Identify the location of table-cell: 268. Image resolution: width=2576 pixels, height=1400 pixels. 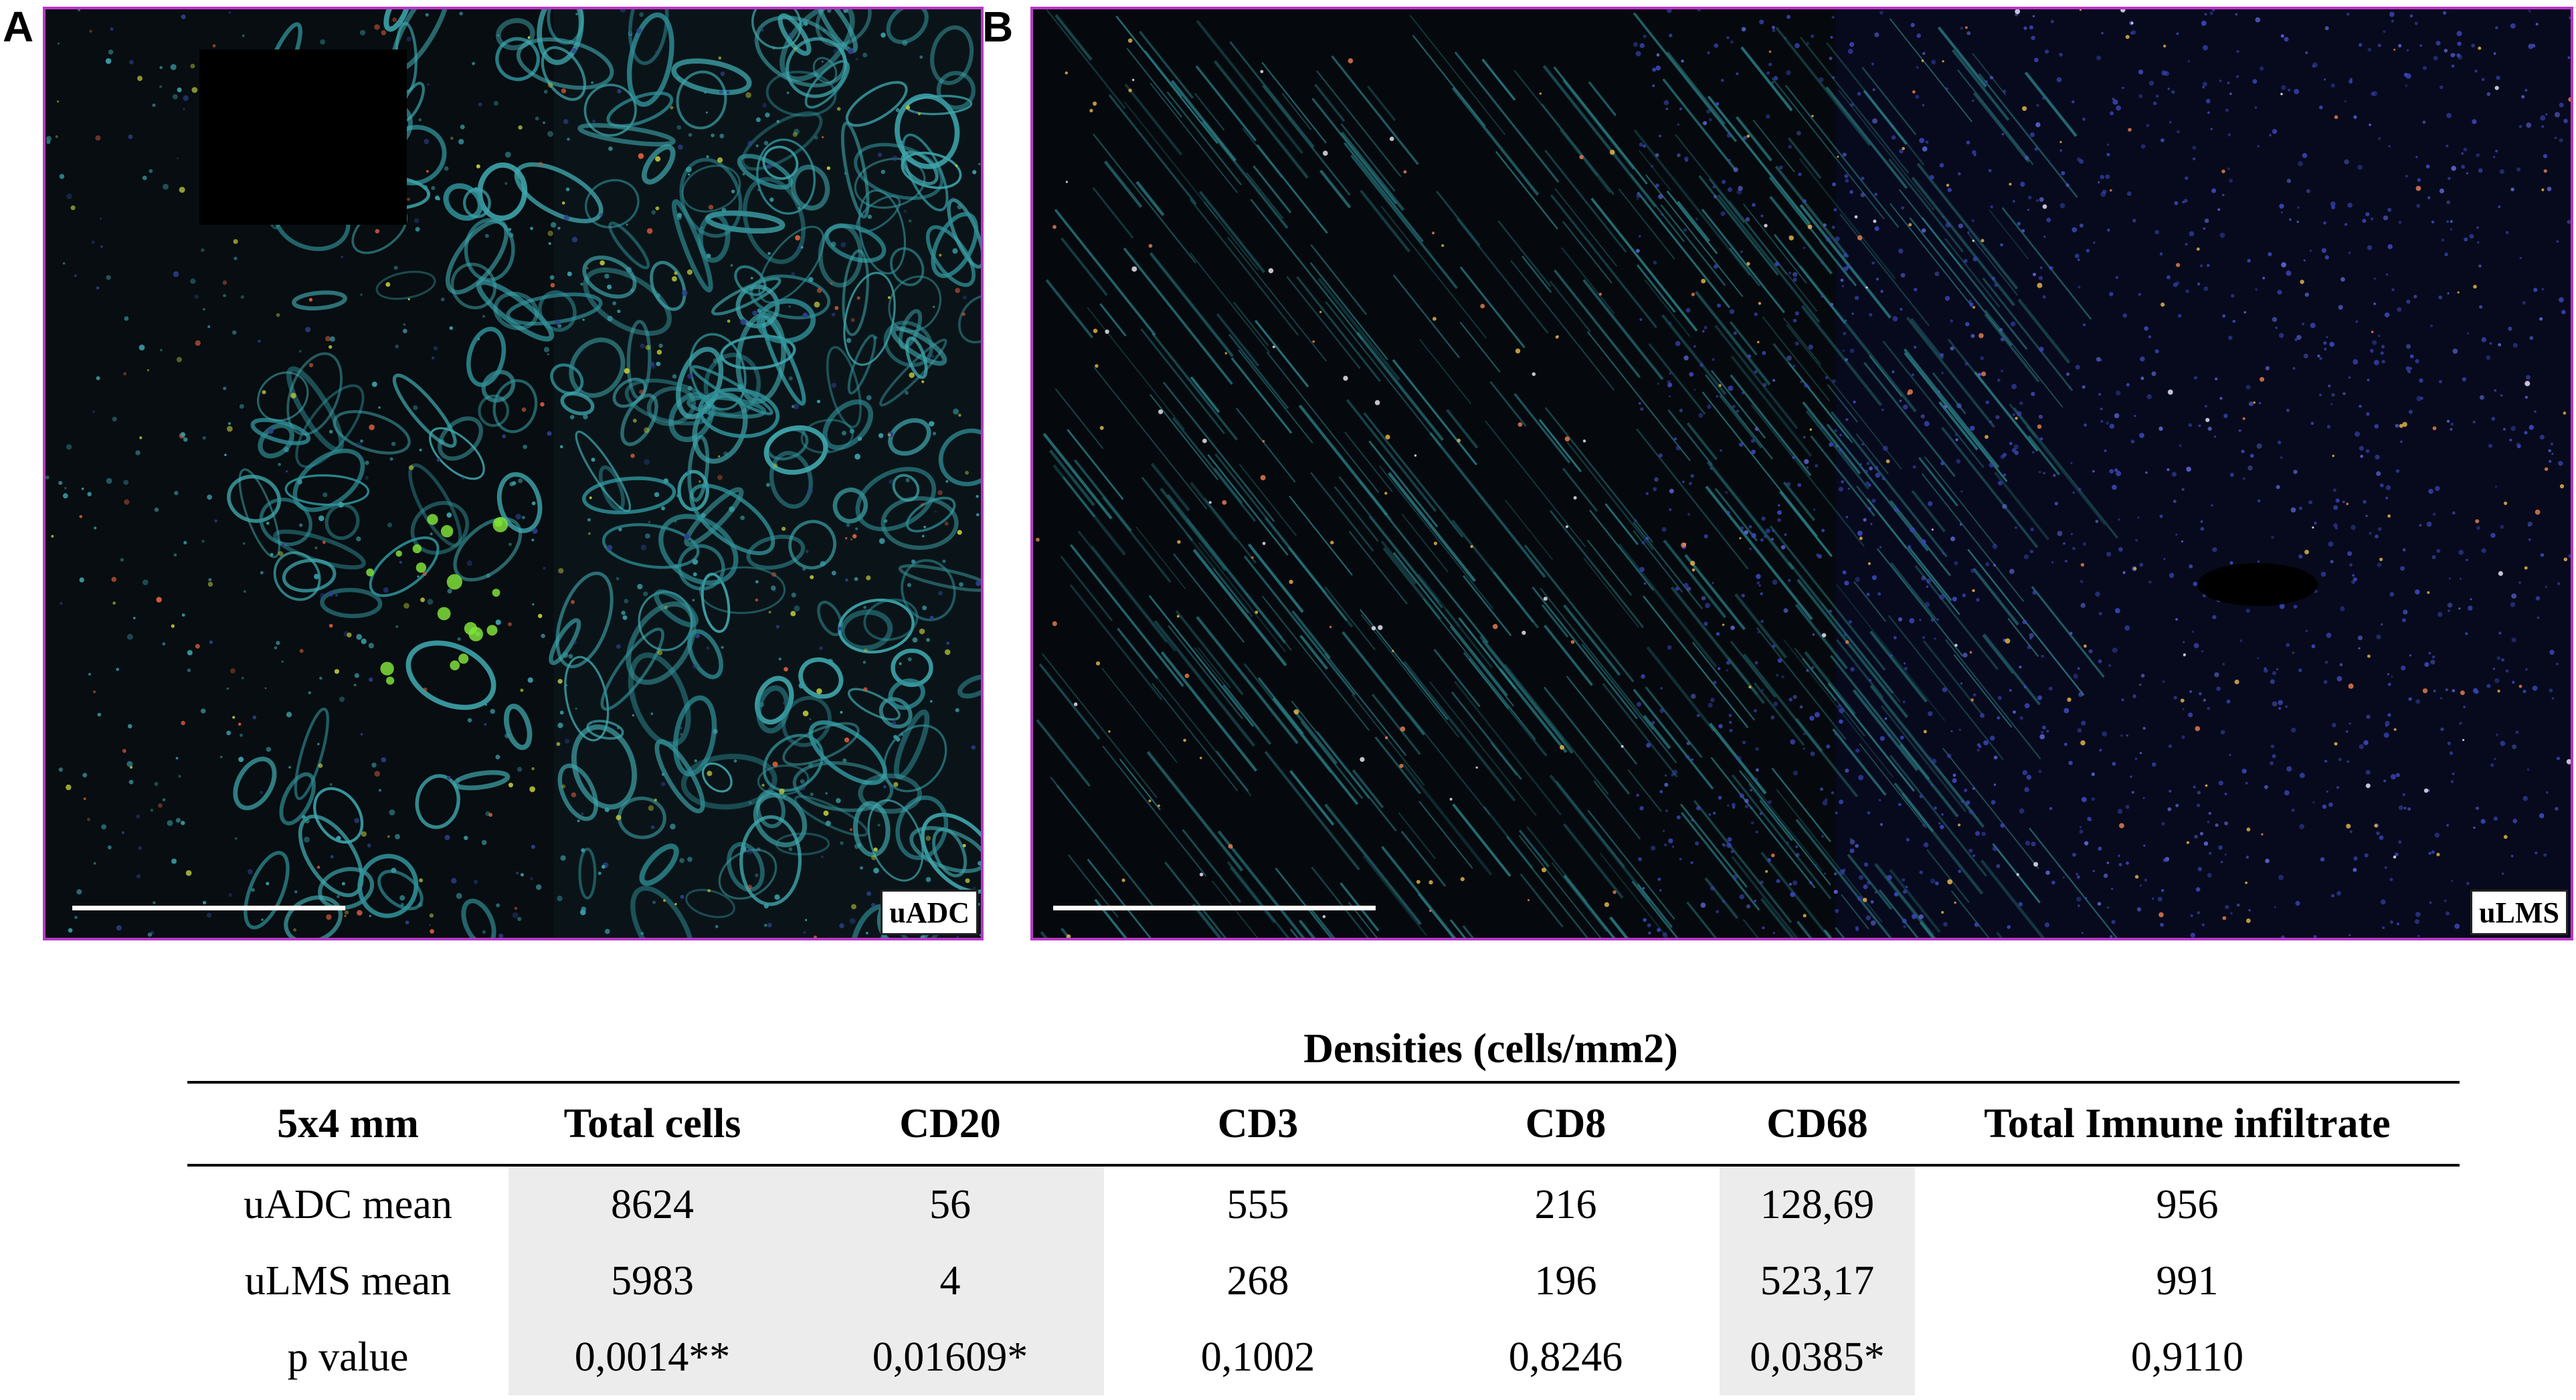
(1257, 1281).